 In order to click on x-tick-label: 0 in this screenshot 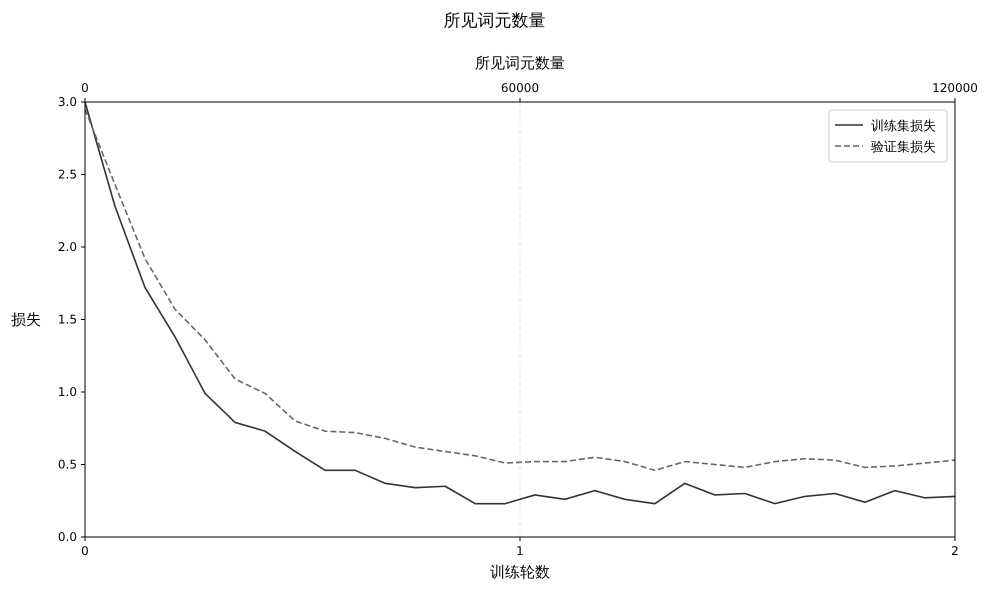, I will do `click(85, 551)`.